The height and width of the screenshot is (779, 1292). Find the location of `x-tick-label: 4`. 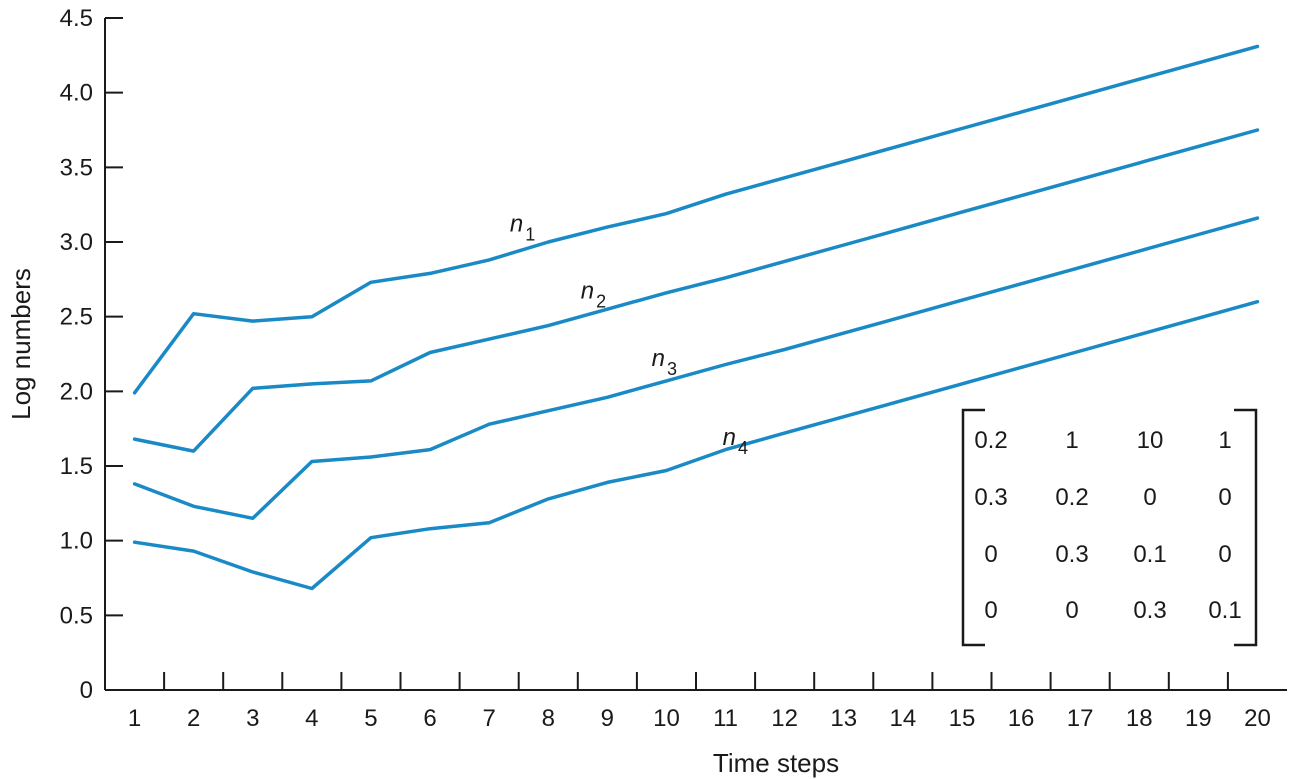

x-tick-label: 4 is located at coordinates (311, 718).